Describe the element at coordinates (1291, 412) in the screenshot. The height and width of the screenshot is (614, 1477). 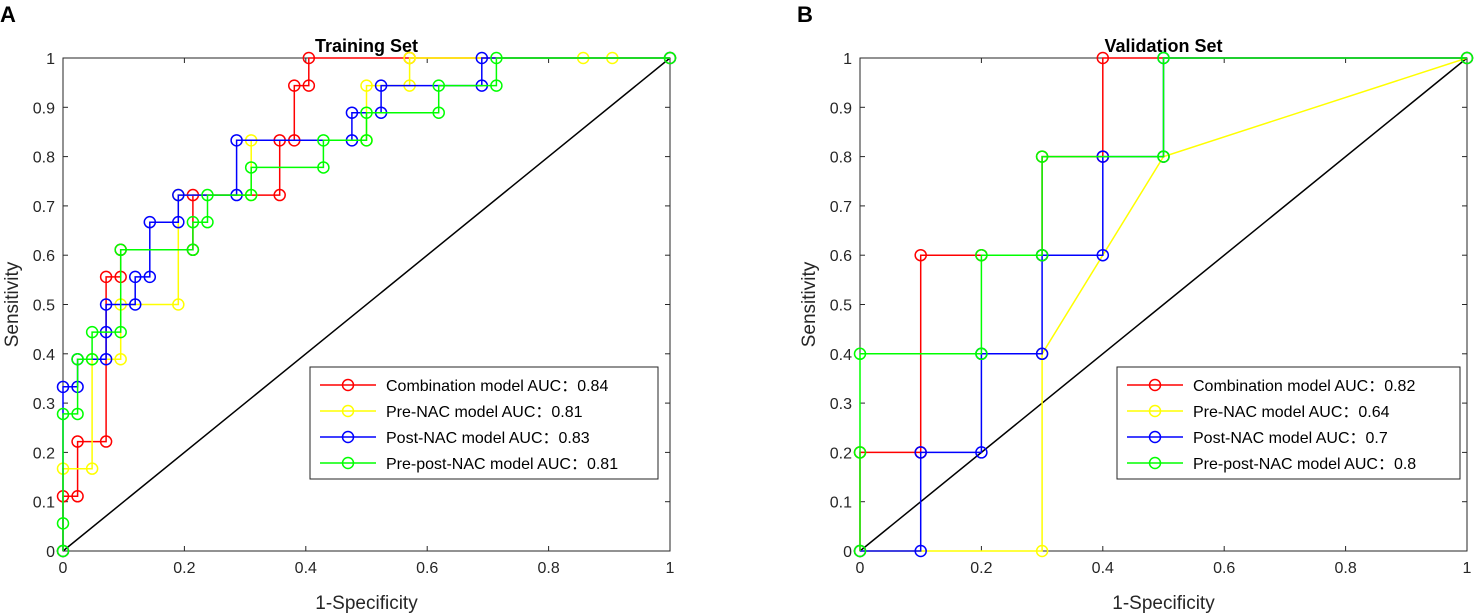
I see `legend-label: Pre-NAC model AUC：0.64` at that location.